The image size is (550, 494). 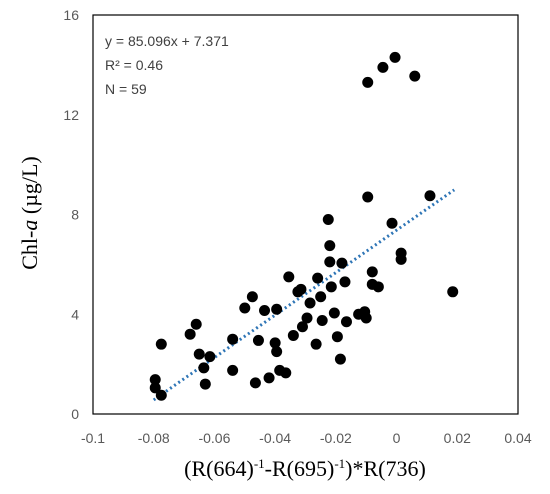 I want to click on y-tick-labels: 0 4 8 12 16, so click(x=71, y=214).